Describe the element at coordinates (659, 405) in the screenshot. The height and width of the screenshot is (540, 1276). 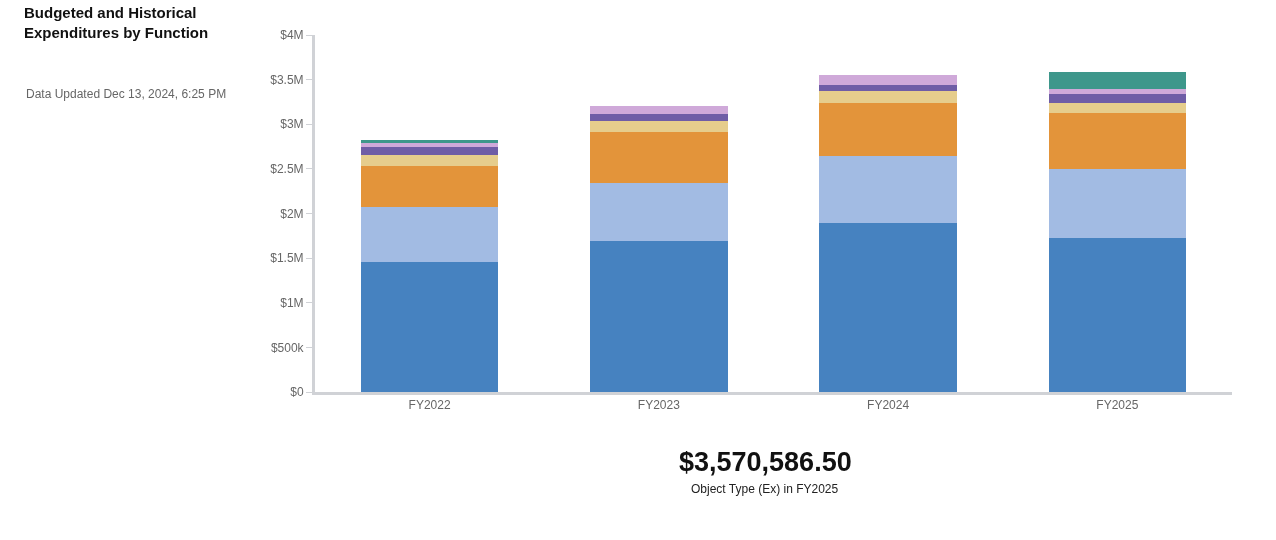
I see `x-tick-label: FY2023` at that location.